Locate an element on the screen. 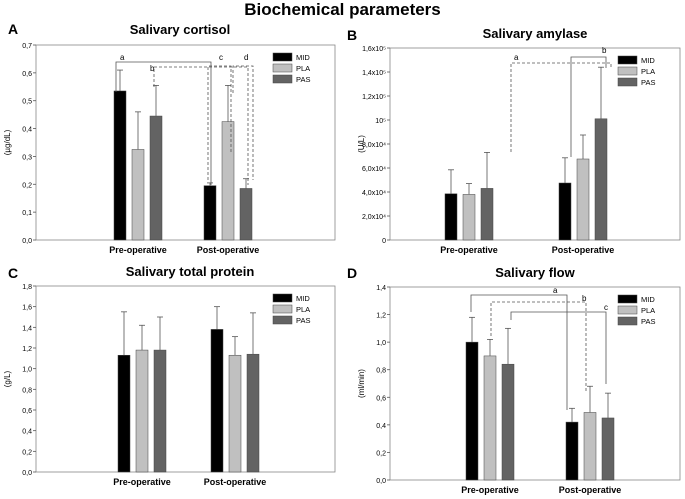  panel-b-ytick-label: 1,6x10⁵ is located at coordinates (374, 49).